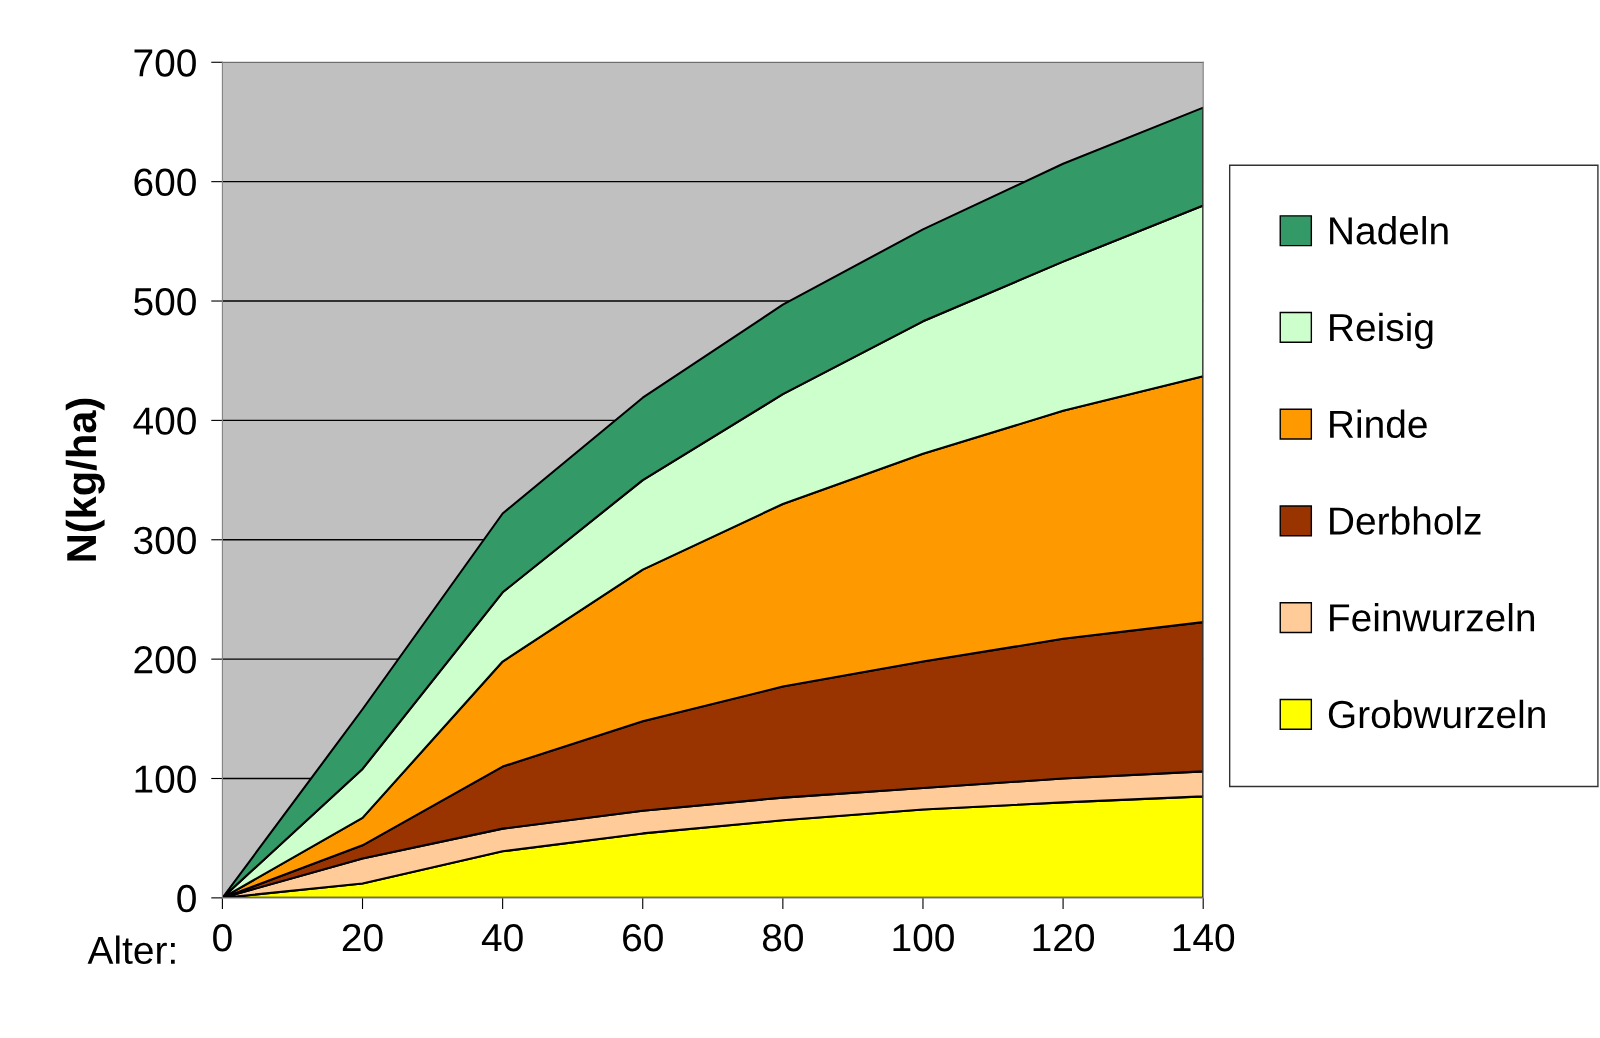  Describe the element at coordinates (1378, 424) in the screenshot. I see `legend-label: Rinde` at that location.